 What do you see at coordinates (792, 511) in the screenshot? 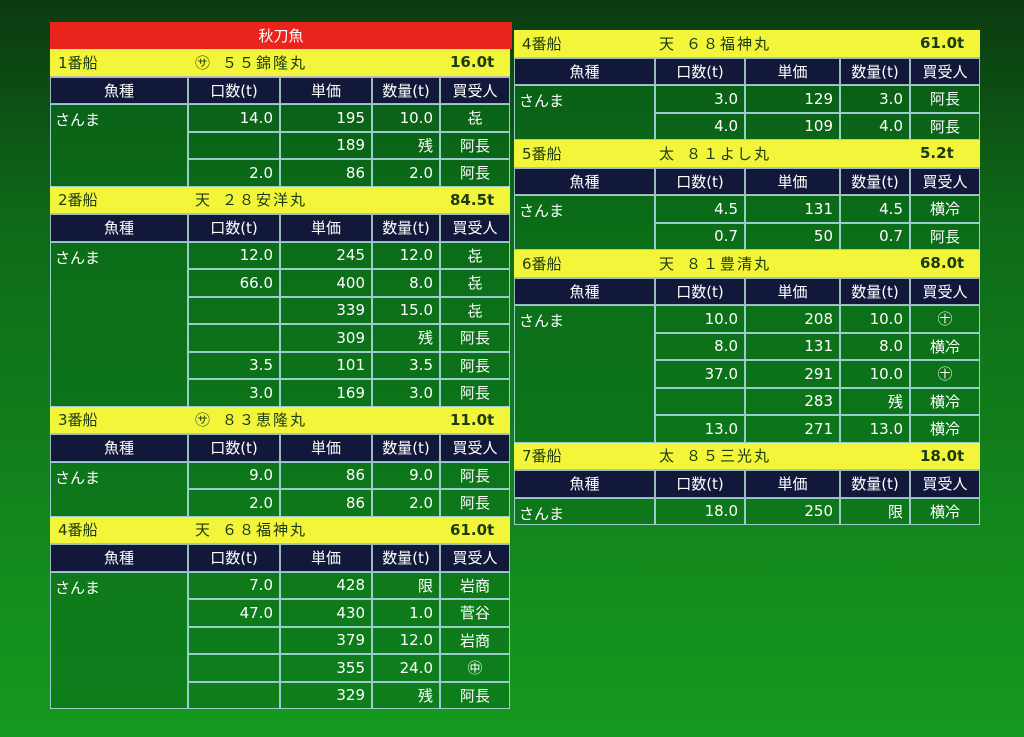
I see `table-cell: 250` at bounding box center [792, 511].